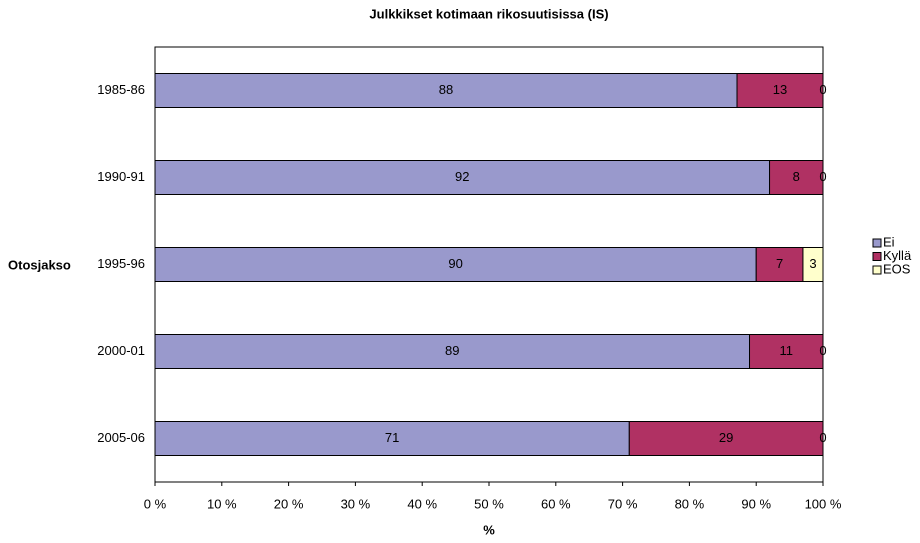 The height and width of the screenshot is (543, 920). What do you see at coordinates (121, 89) in the screenshot?
I see `y-tick-label: 1985-86` at bounding box center [121, 89].